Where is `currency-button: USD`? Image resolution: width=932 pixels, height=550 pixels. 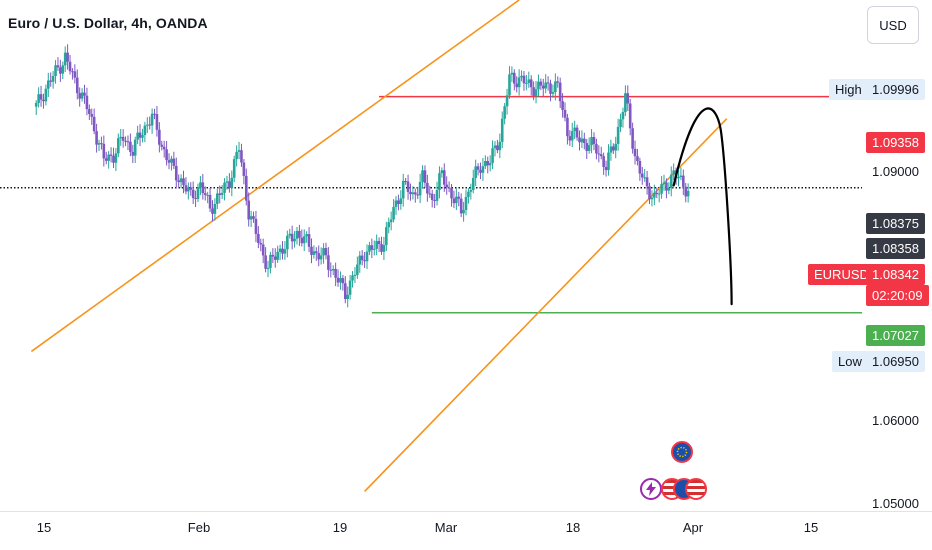 currency-button: USD is located at coordinates (893, 25).